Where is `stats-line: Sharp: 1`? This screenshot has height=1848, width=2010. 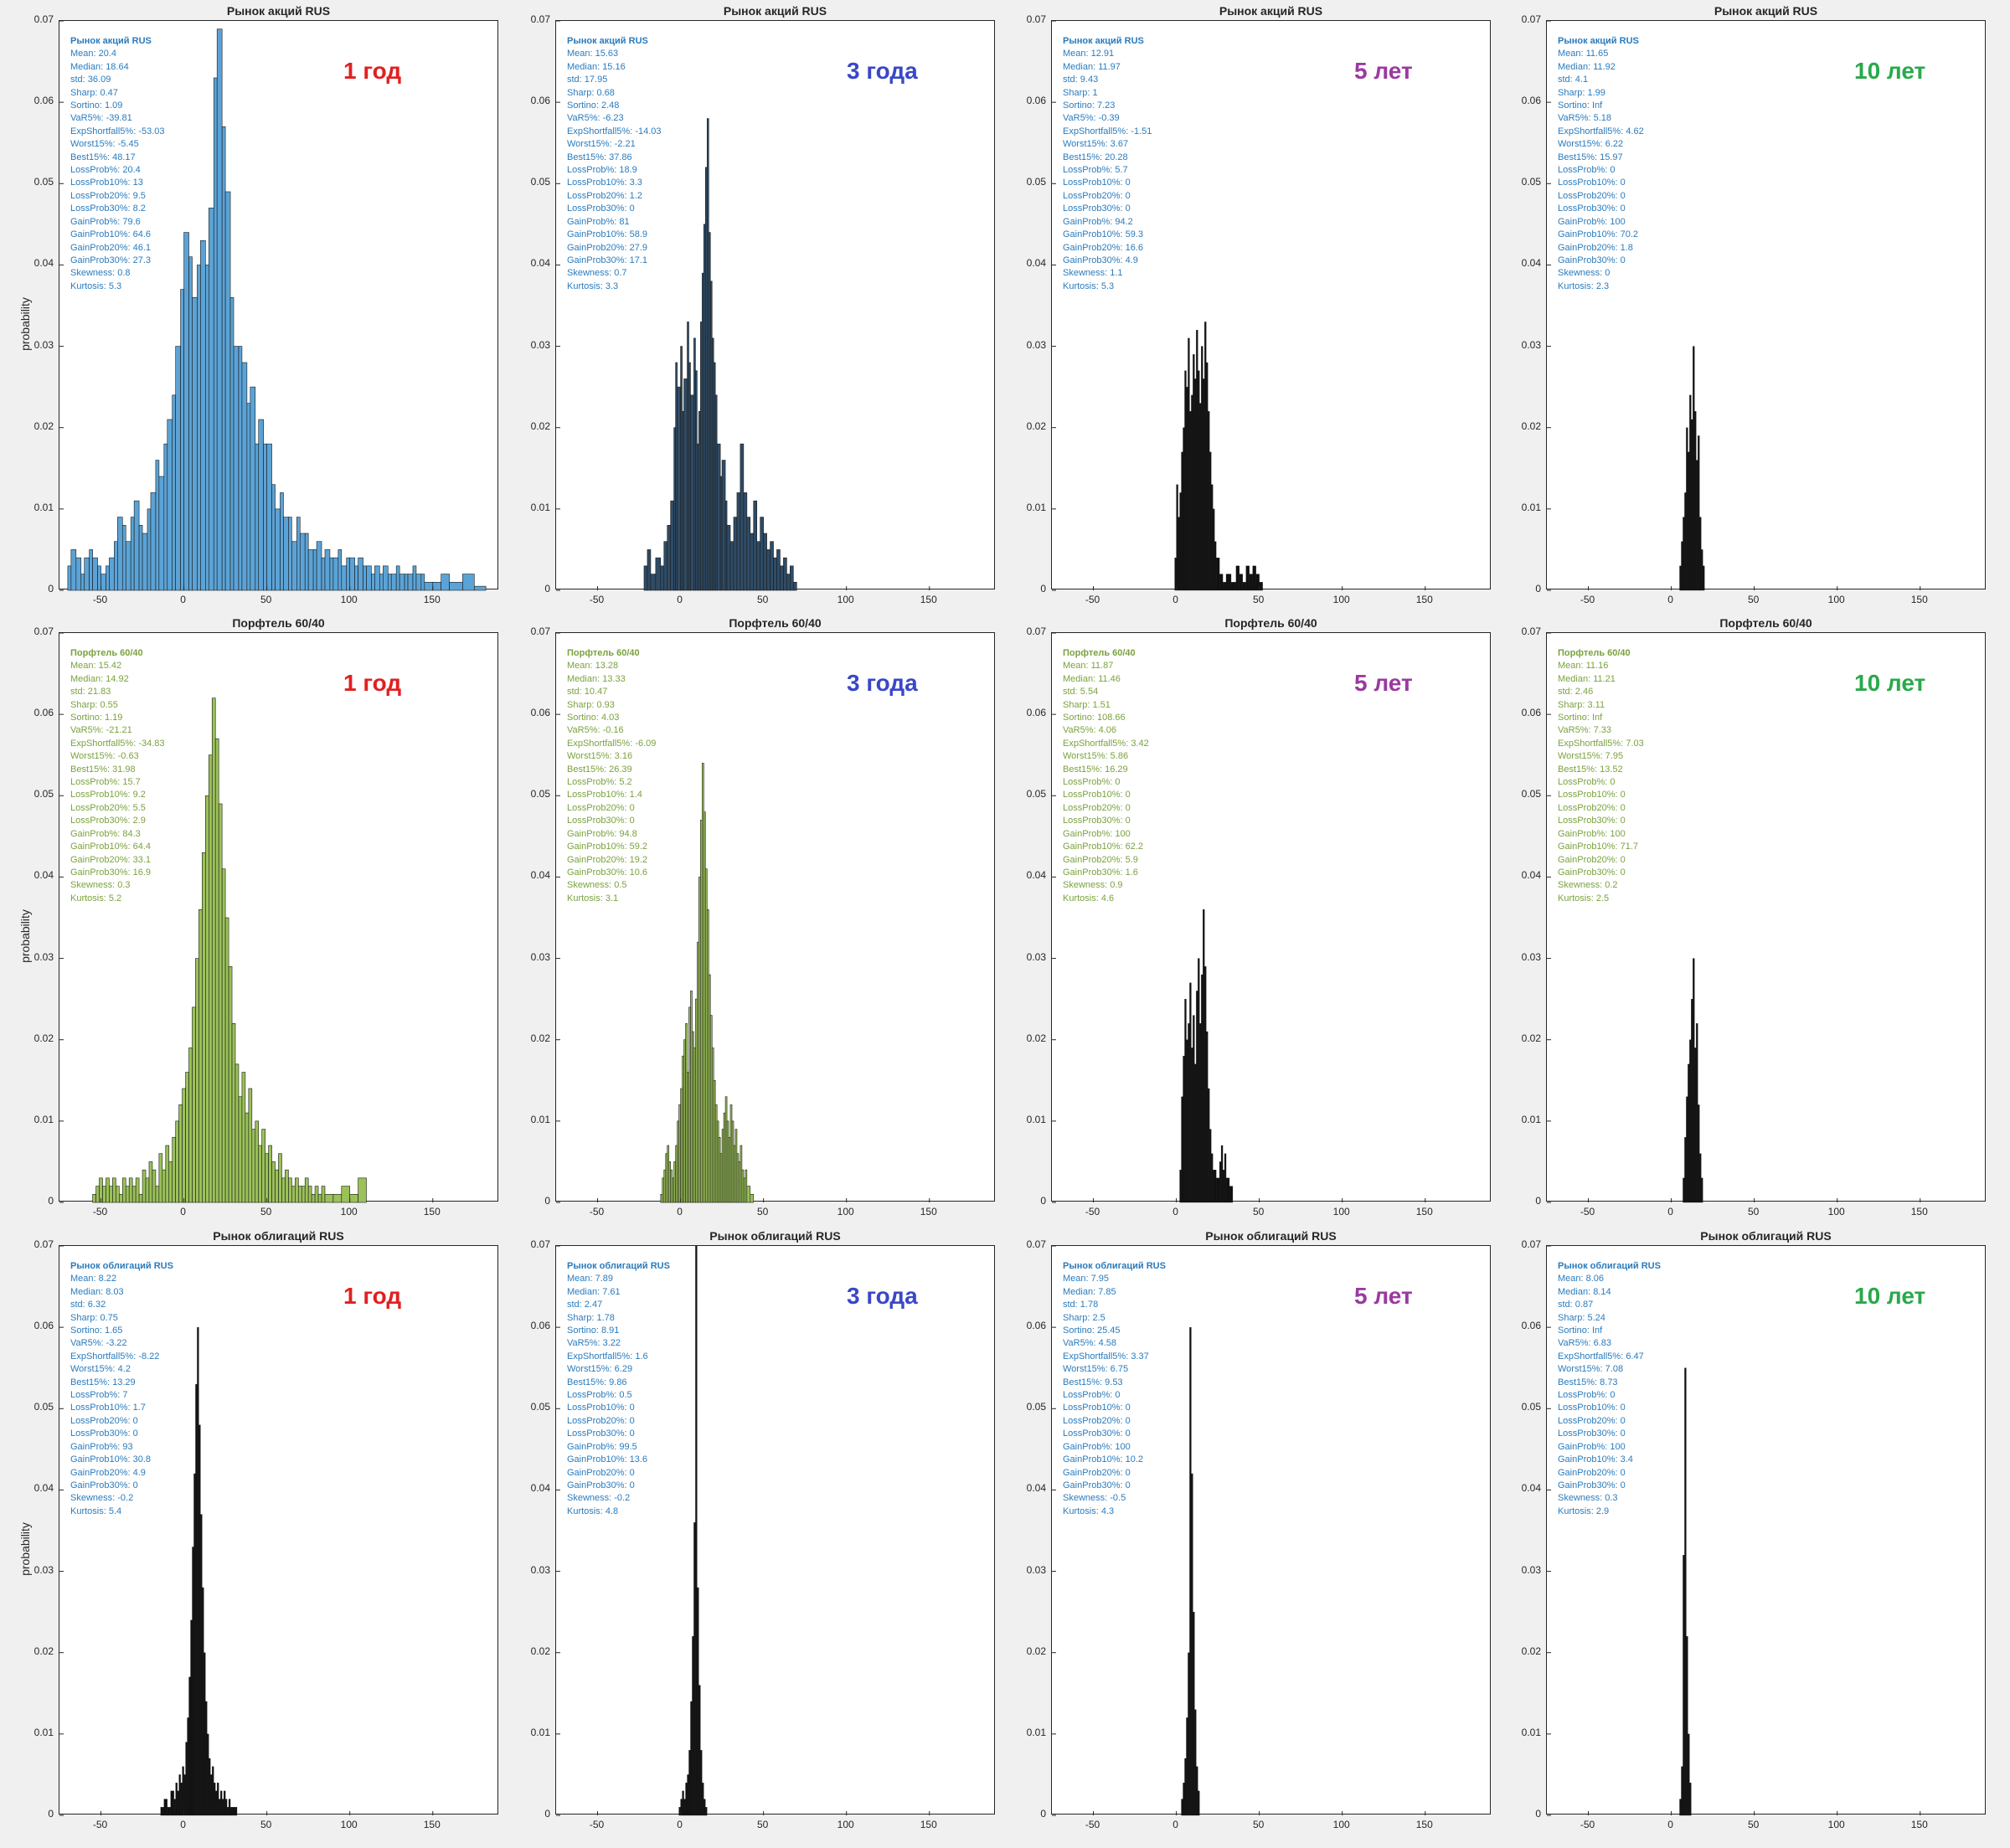
stats-line: Sharp: 1 is located at coordinates (1080, 93).